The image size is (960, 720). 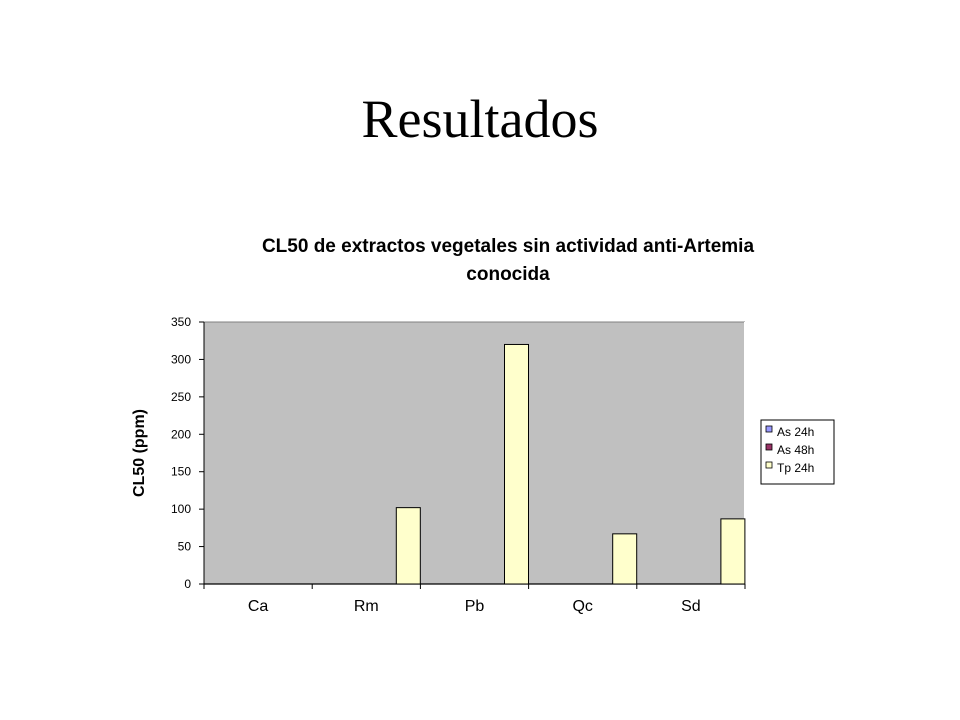 What do you see at coordinates (185, 547) in the screenshot?
I see `y-tick-label: 50` at bounding box center [185, 547].